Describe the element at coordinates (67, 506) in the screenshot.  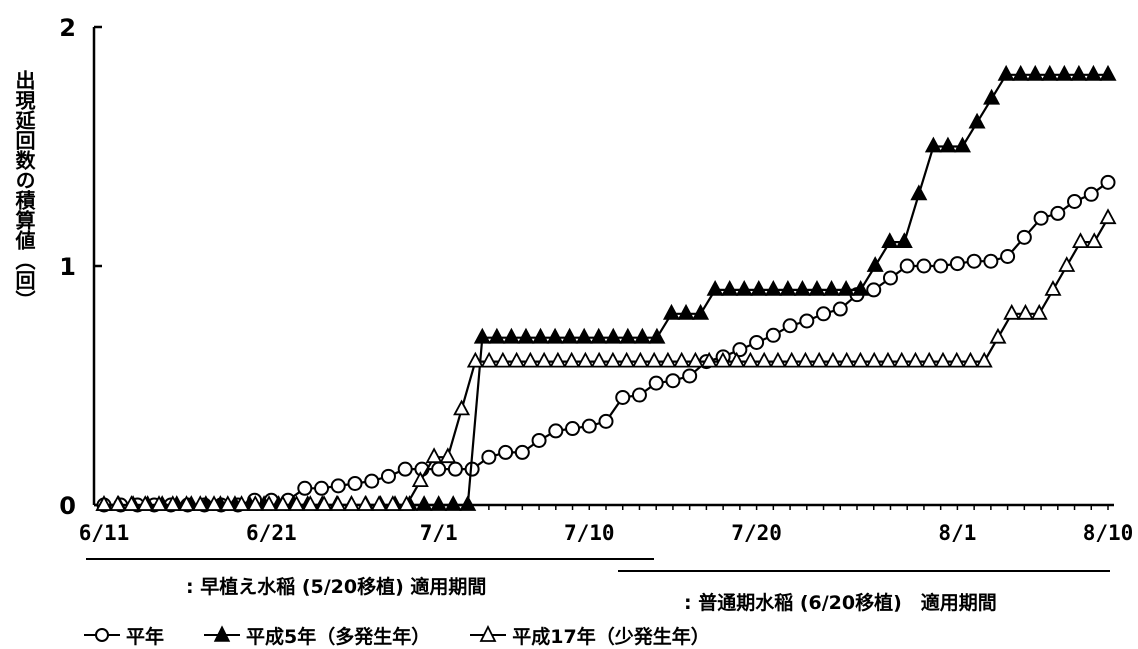
I see `y-tick-label: 0` at that location.